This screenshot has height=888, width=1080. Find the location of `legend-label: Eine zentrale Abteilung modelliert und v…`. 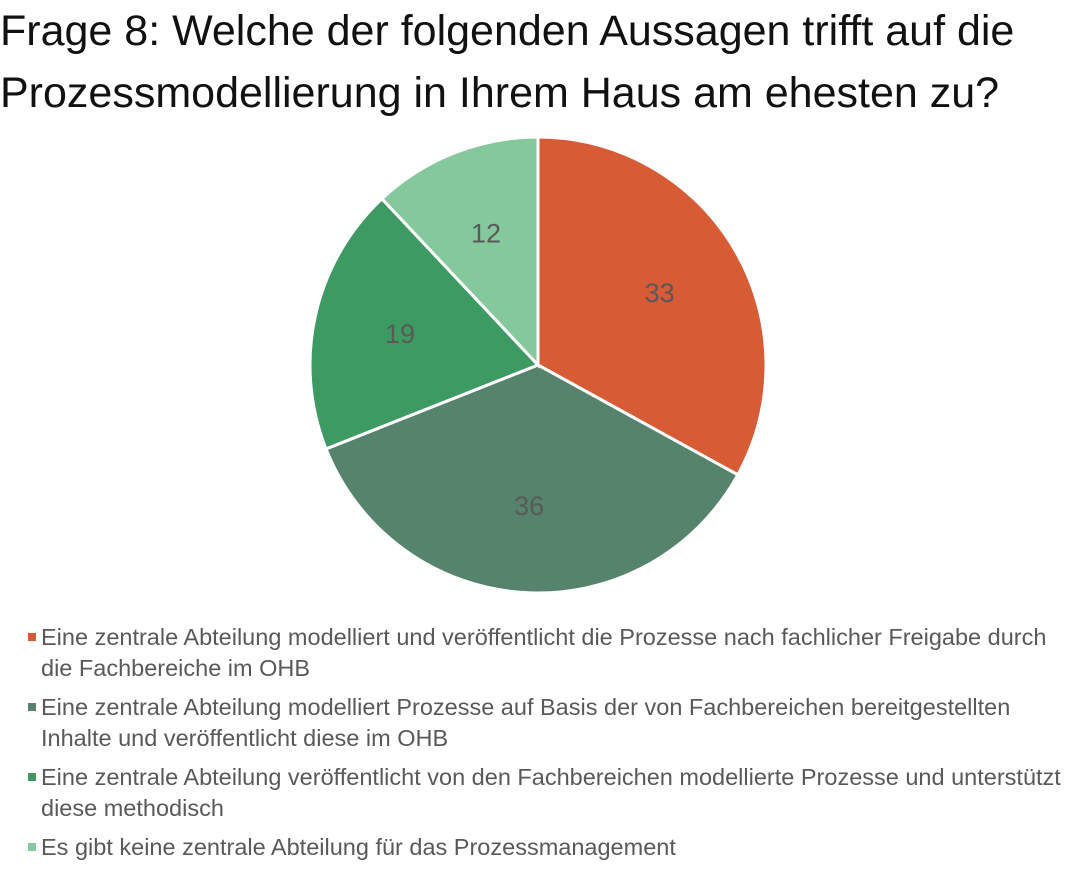

legend-label: Eine zentrale Abteilung modelliert und v… is located at coordinates (544, 652).